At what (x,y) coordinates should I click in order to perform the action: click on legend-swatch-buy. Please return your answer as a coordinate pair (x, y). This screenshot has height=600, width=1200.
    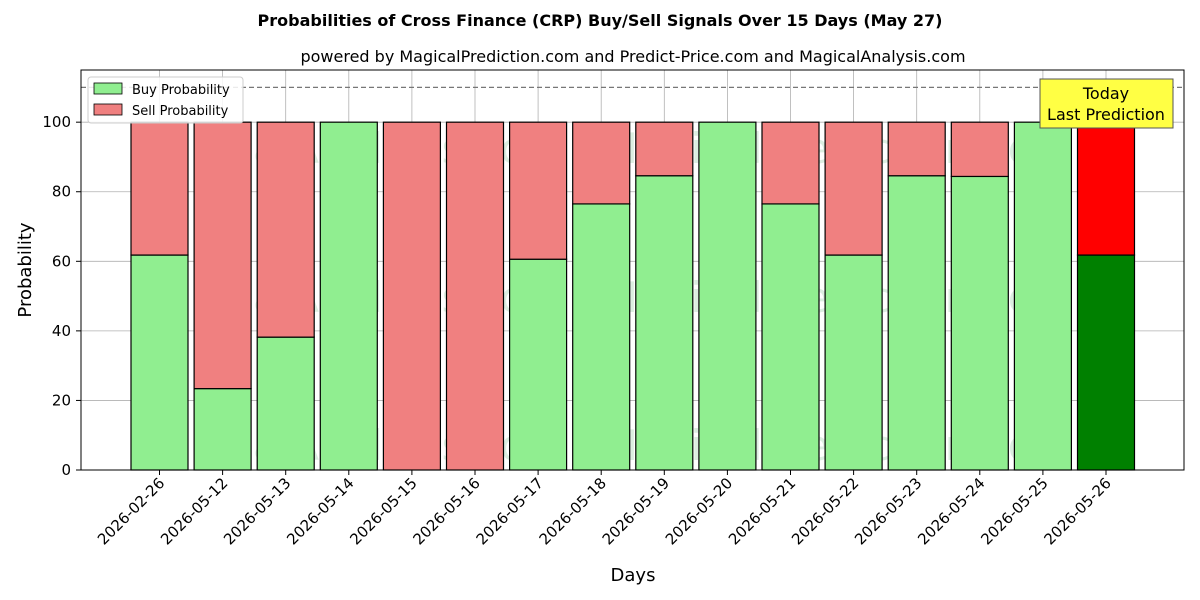
    Looking at the image, I should click on (108, 88).